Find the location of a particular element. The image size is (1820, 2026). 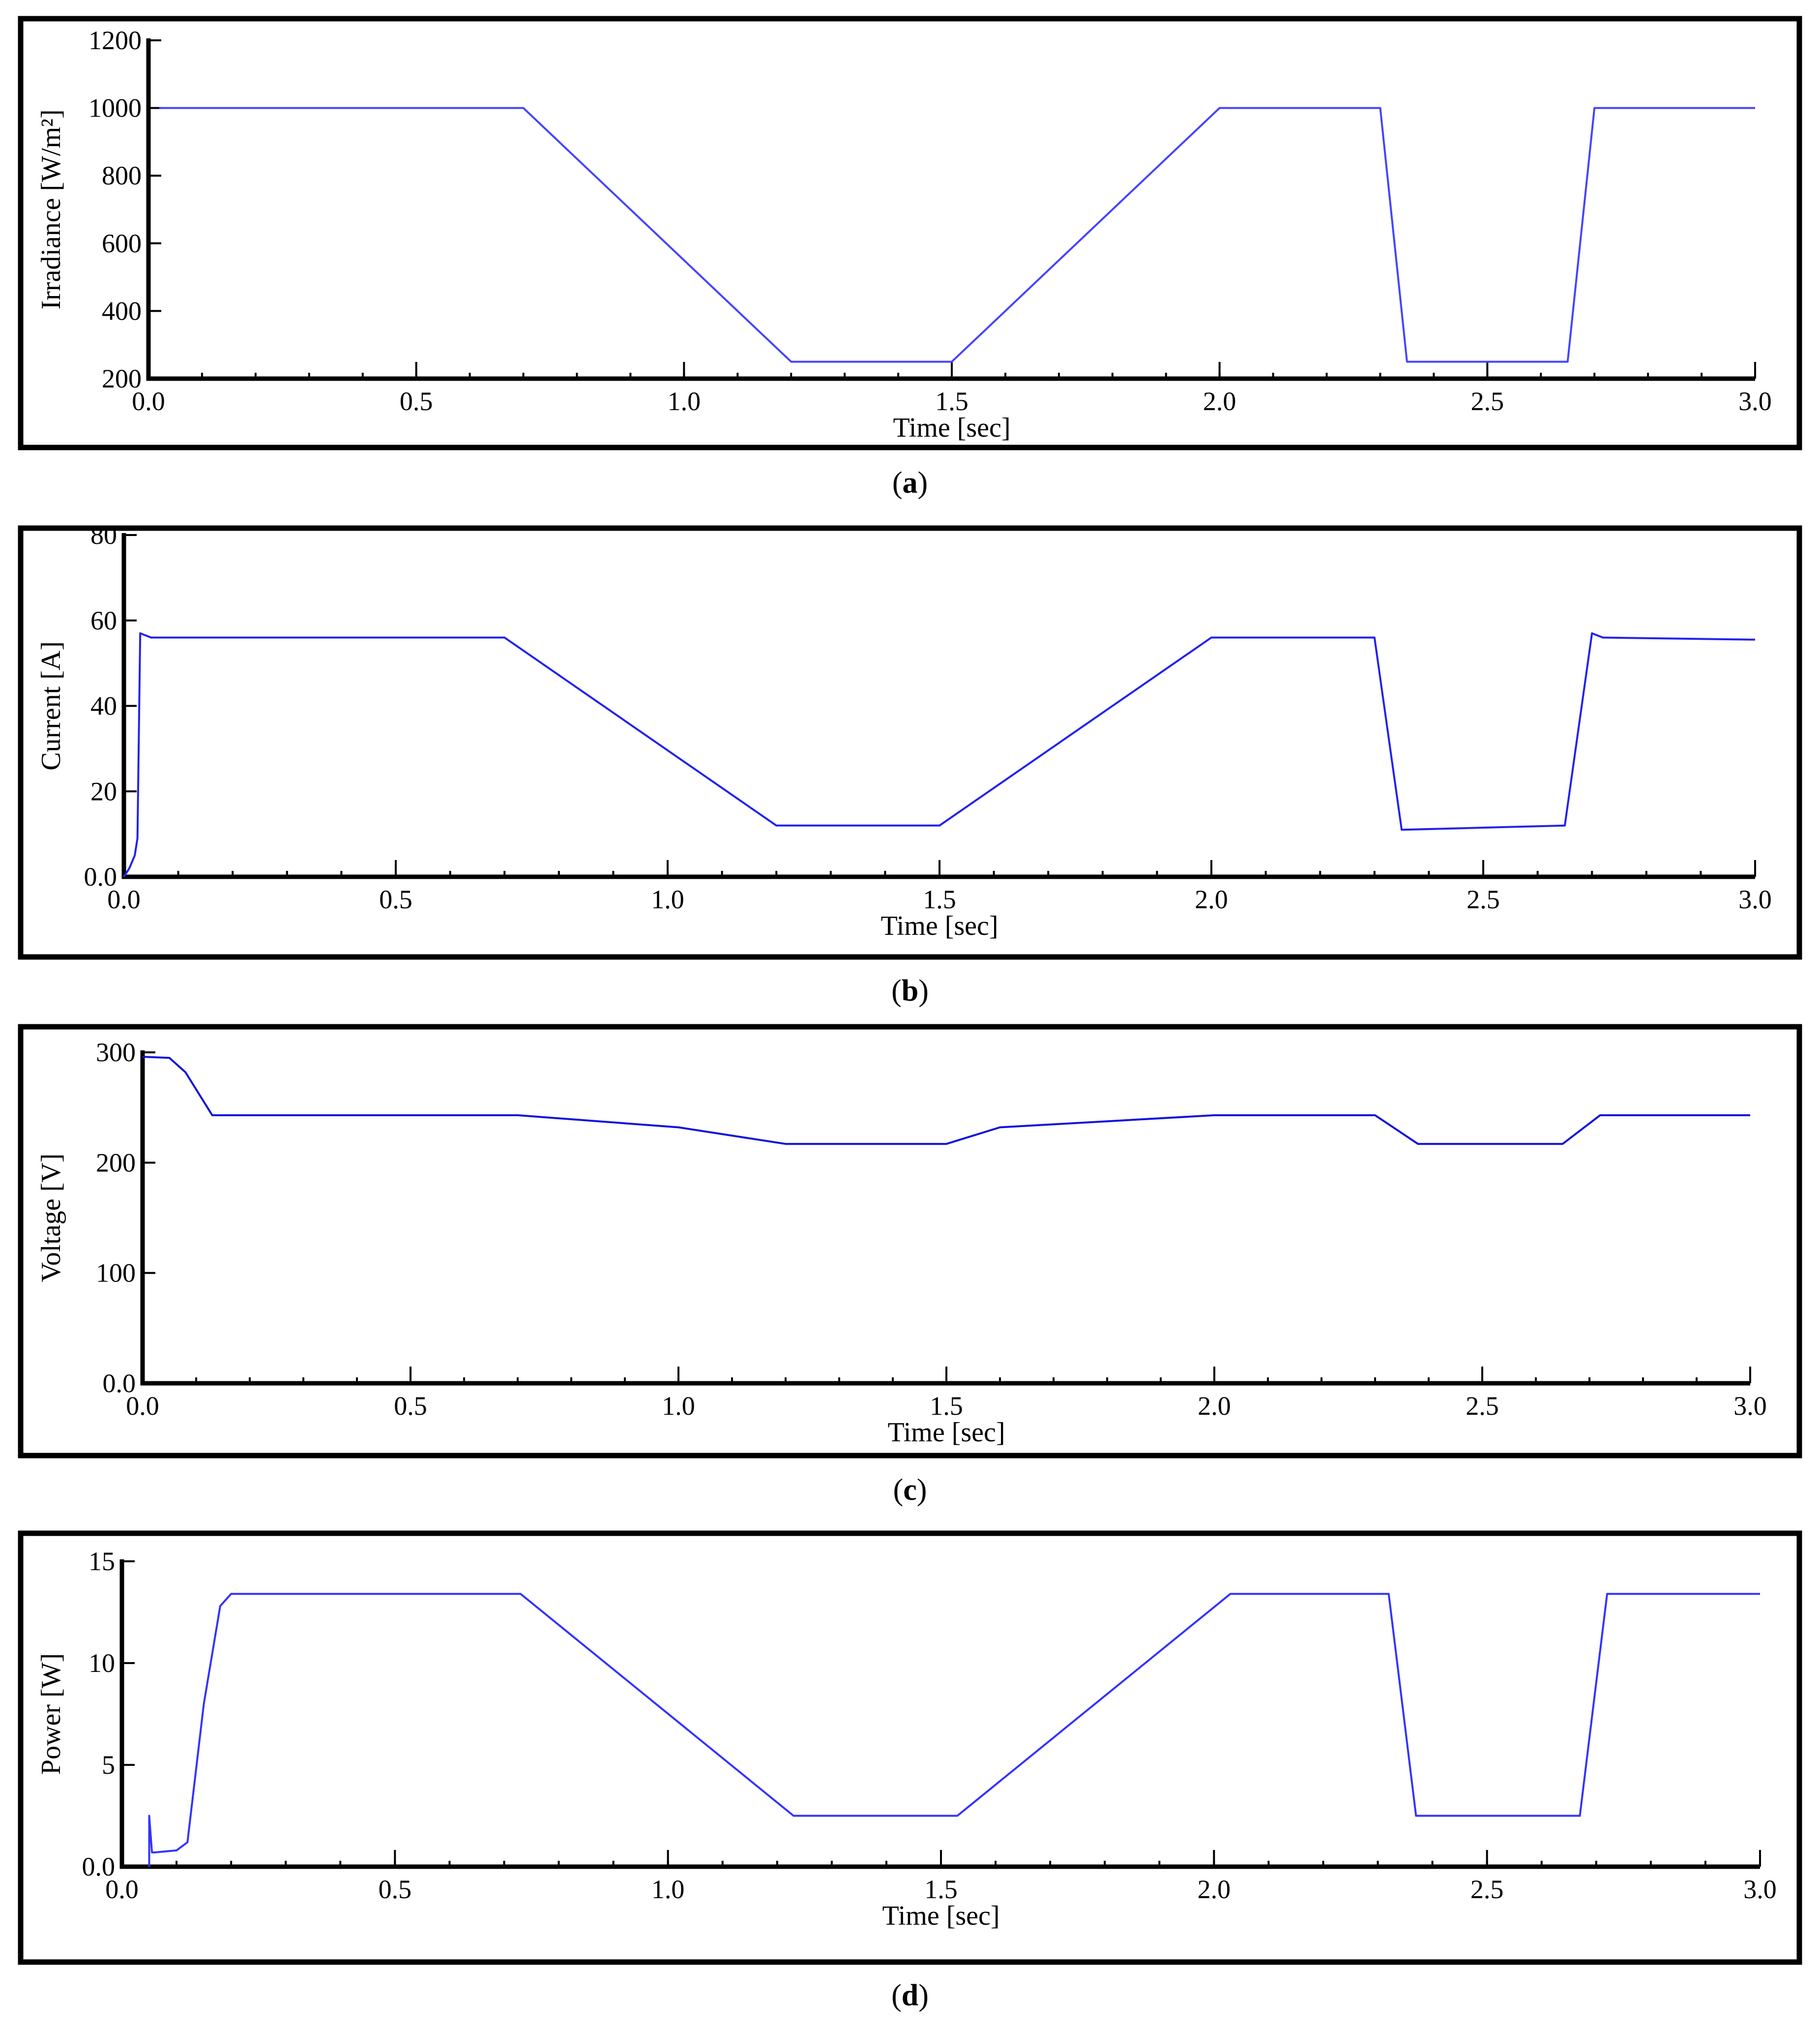

panel-caption: (d) is located at coordinates (910, 1995).